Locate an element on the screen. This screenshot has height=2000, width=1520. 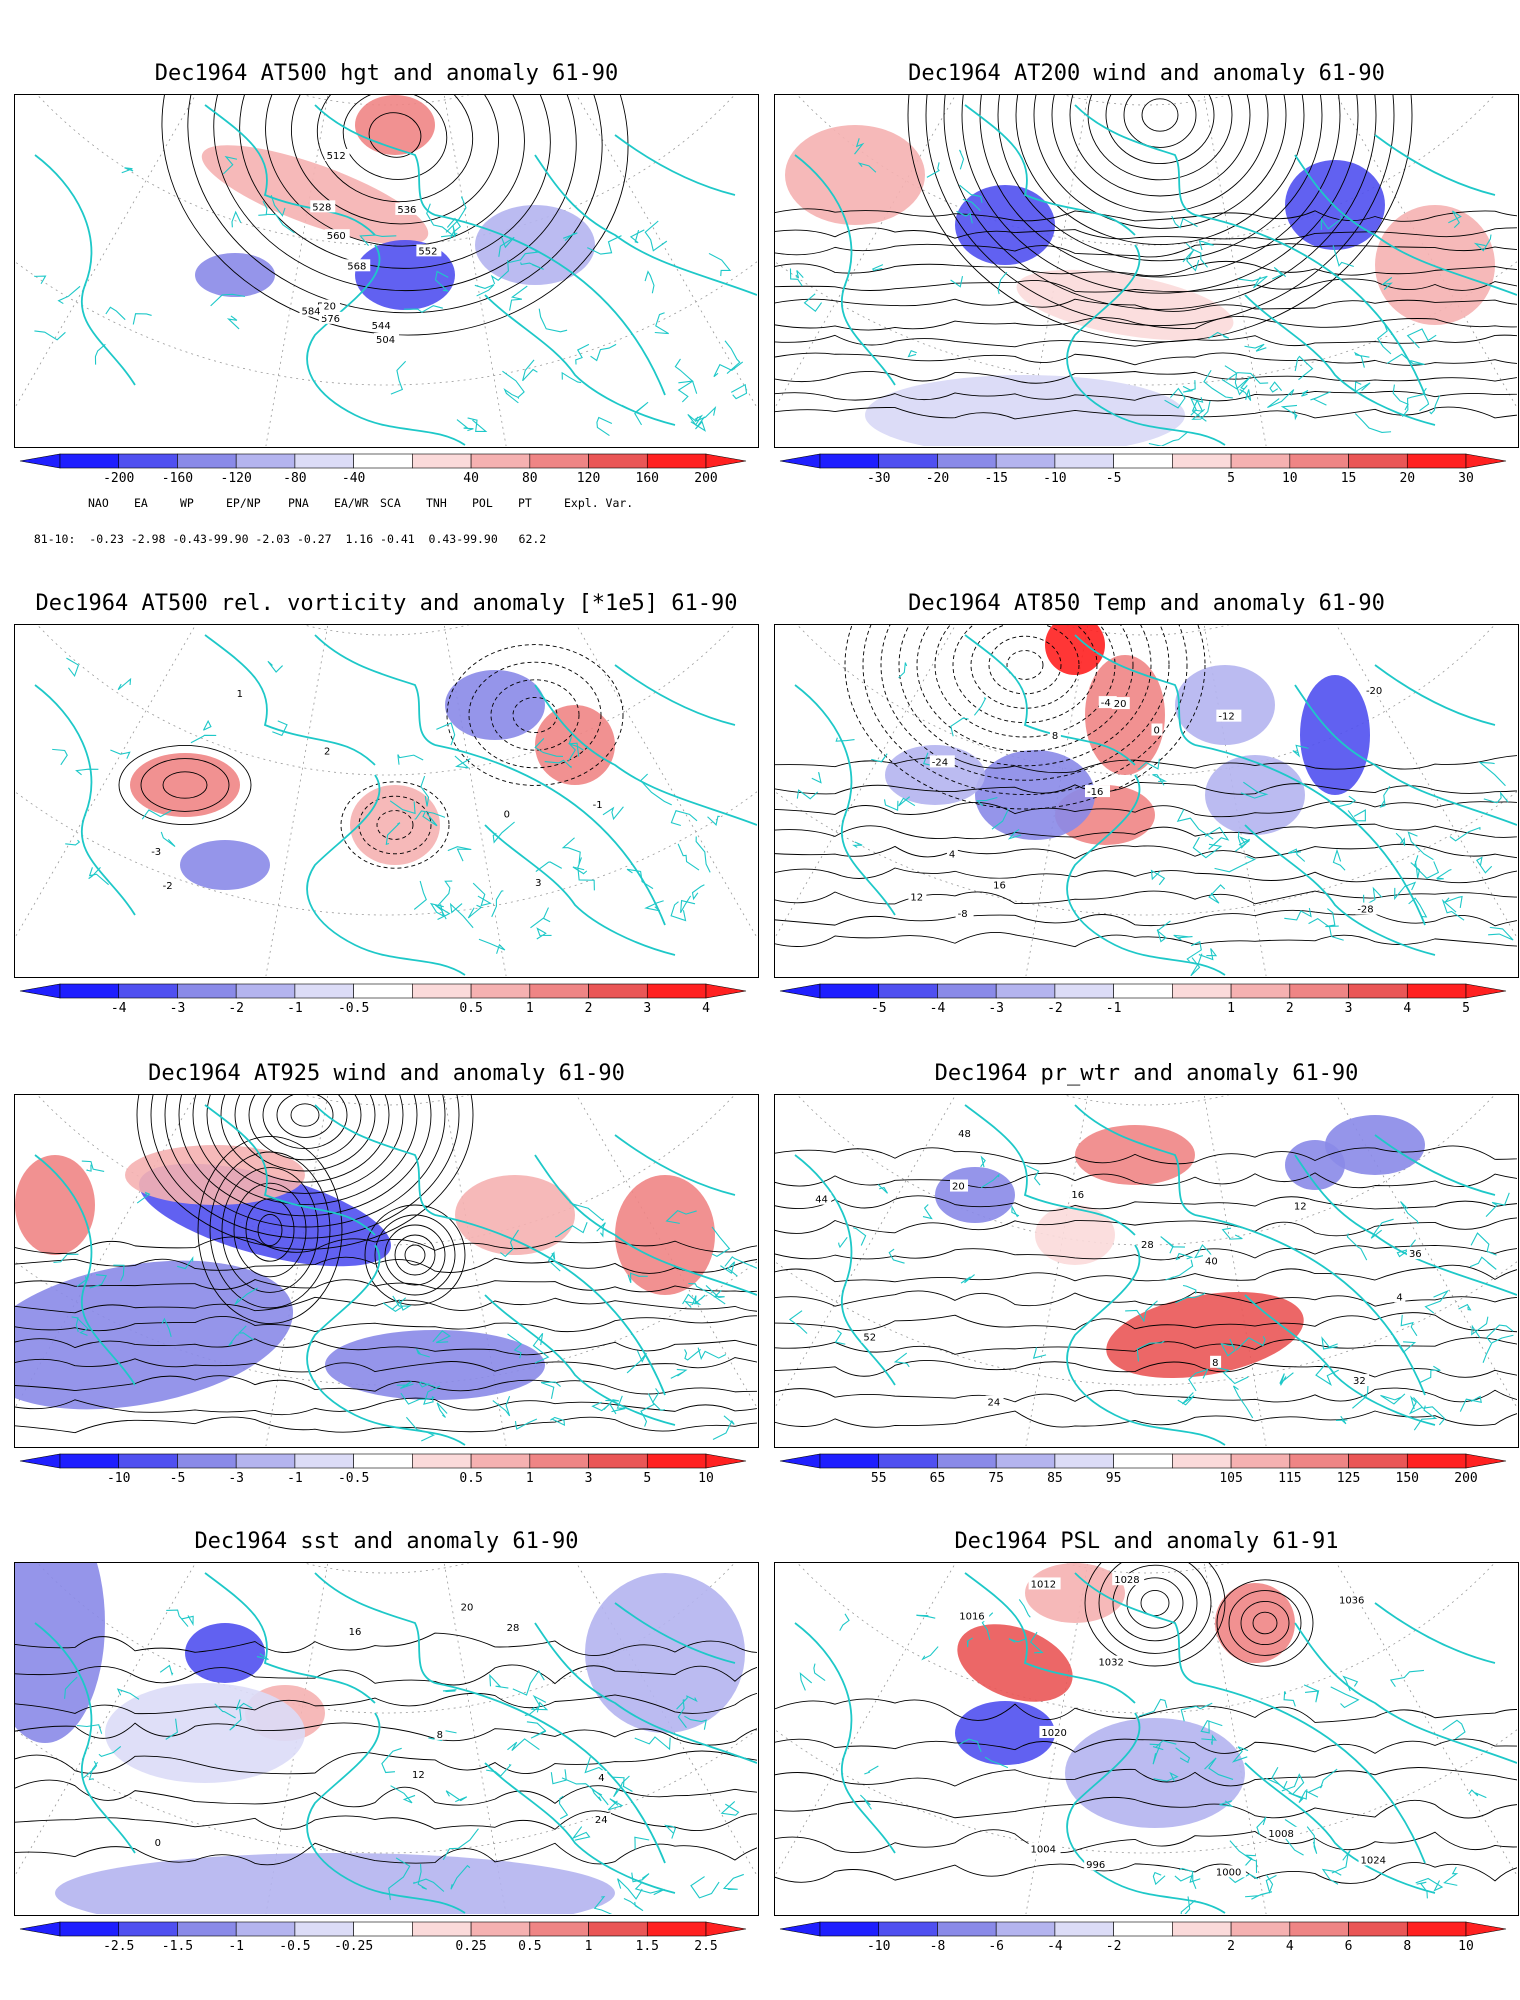
contour-label: -4 is located at coordinates (1106, 703).